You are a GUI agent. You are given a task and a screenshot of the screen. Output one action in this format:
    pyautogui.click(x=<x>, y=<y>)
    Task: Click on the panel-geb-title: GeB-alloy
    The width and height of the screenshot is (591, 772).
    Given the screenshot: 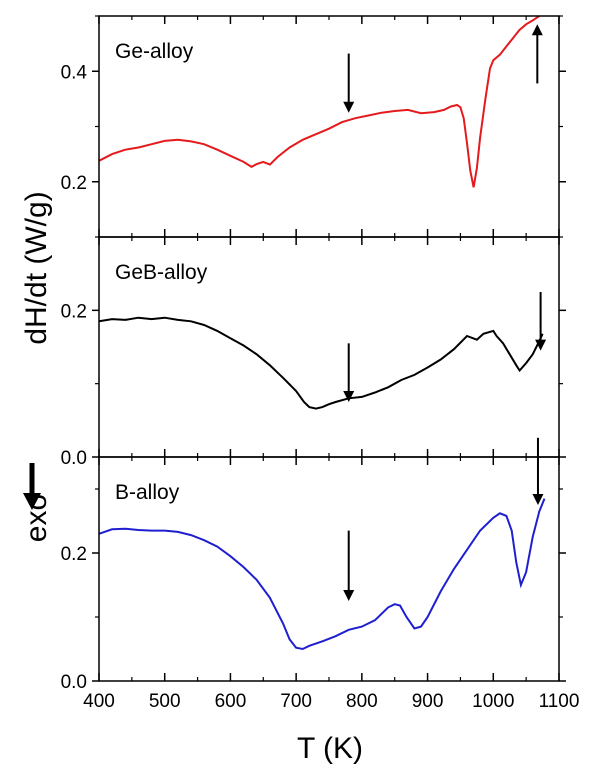 What is the action you would take?
    pyautogui.click(x=161, y=272)
    